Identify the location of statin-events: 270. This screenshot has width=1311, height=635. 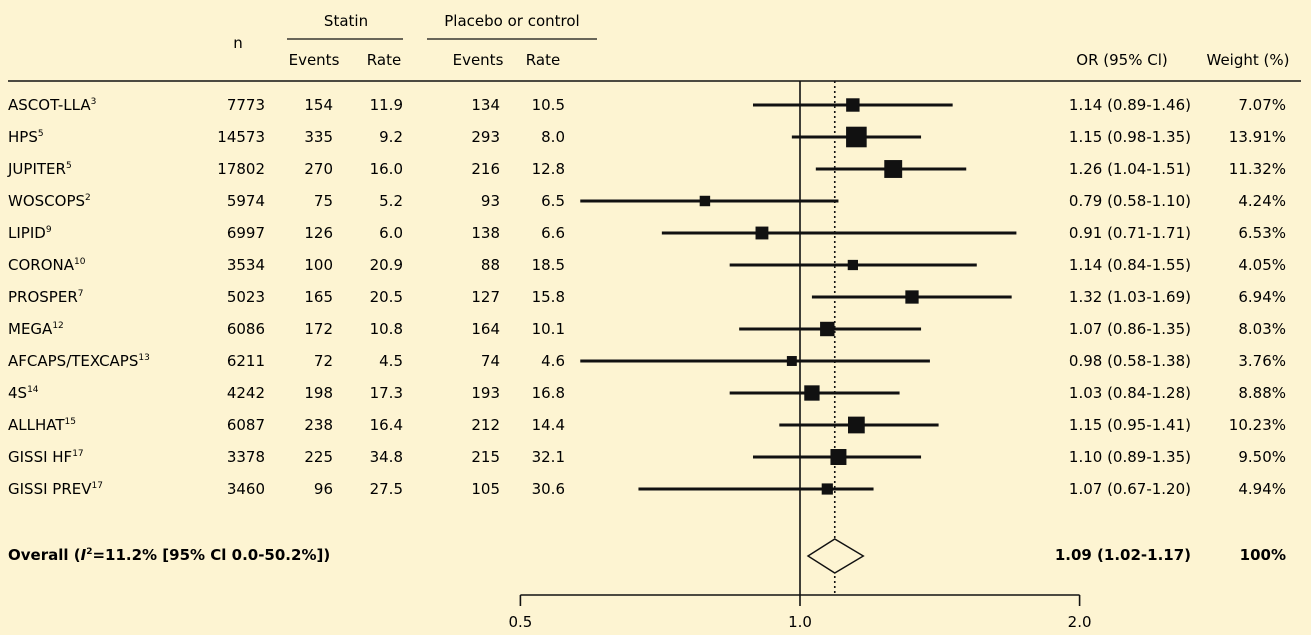
(318, 169).